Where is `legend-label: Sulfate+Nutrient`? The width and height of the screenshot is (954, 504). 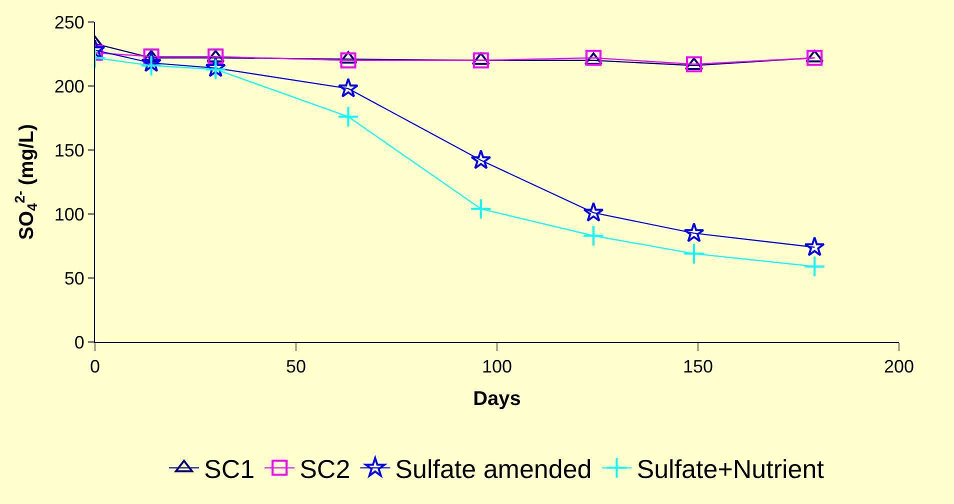
legend-label: Sulfate+Nutrient is located at coordinates (730, 469).